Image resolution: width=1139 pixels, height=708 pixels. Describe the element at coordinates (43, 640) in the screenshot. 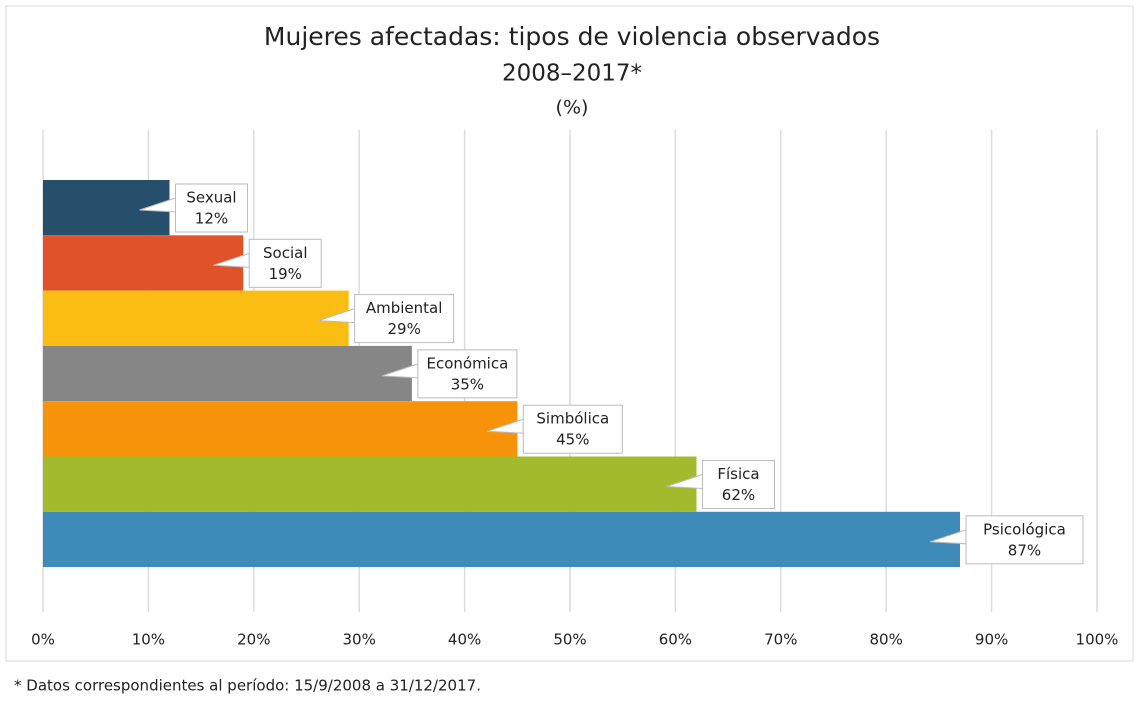

I see `x-tick-label: 0%` at that location.